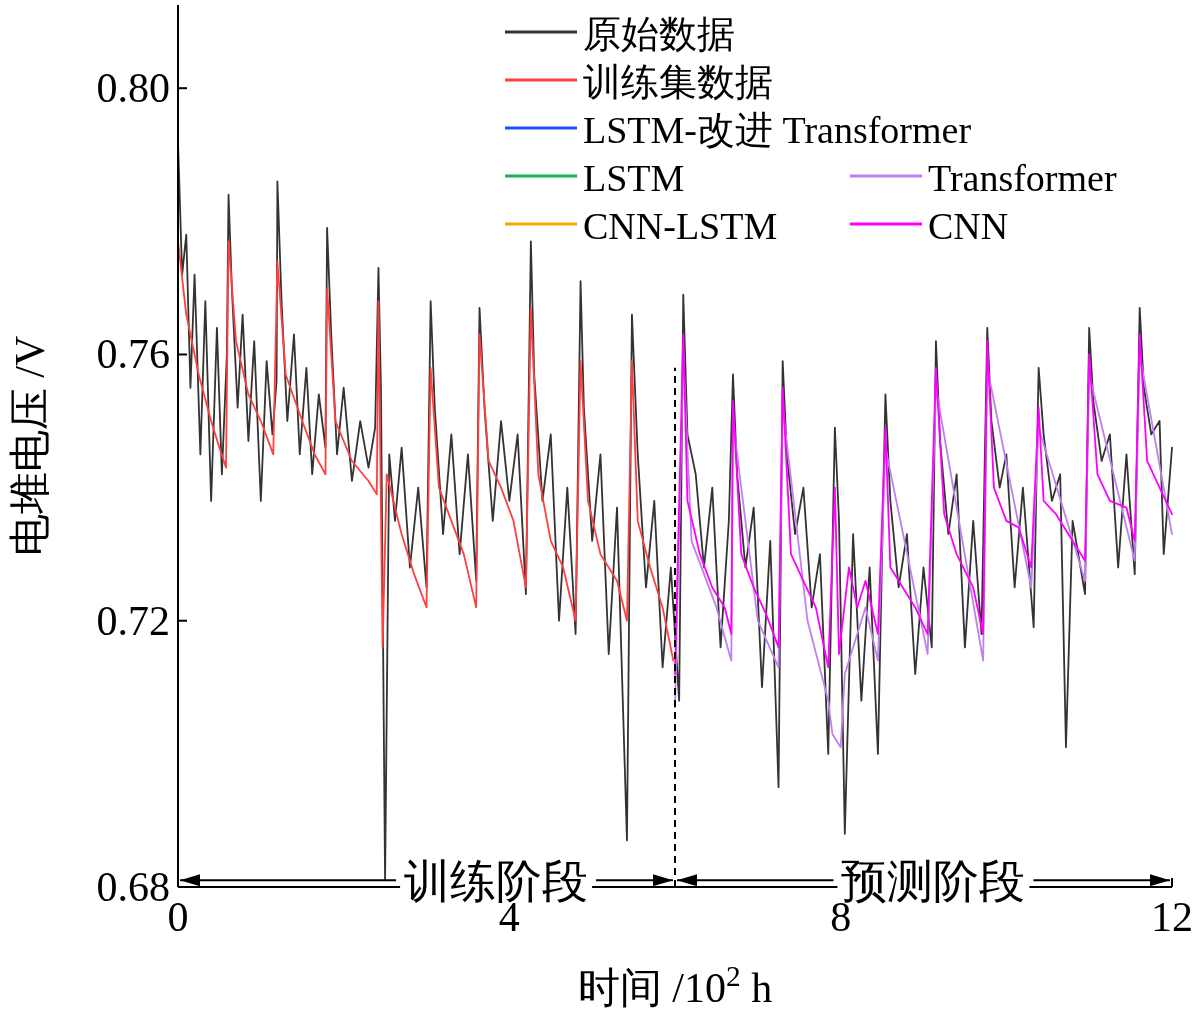 The width and height of the screenshot is (1200, 1021). Describe the element at coordinates (634, 178) in the screenshot. I see `legend-label: LSTM` at that location.